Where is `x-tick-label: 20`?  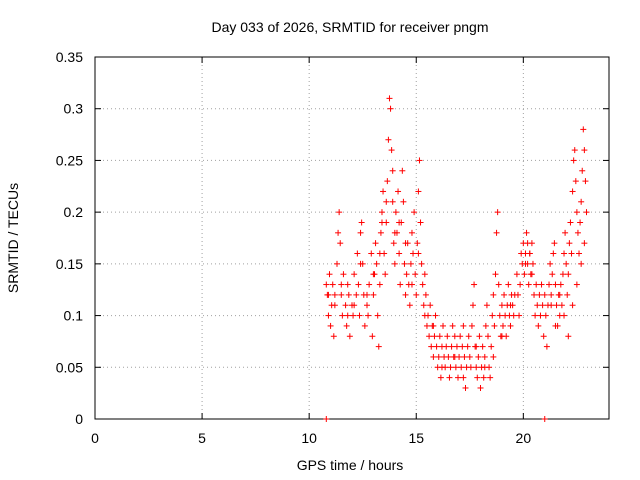 x-tick-label: 20 is located at coordinates (524, 438).